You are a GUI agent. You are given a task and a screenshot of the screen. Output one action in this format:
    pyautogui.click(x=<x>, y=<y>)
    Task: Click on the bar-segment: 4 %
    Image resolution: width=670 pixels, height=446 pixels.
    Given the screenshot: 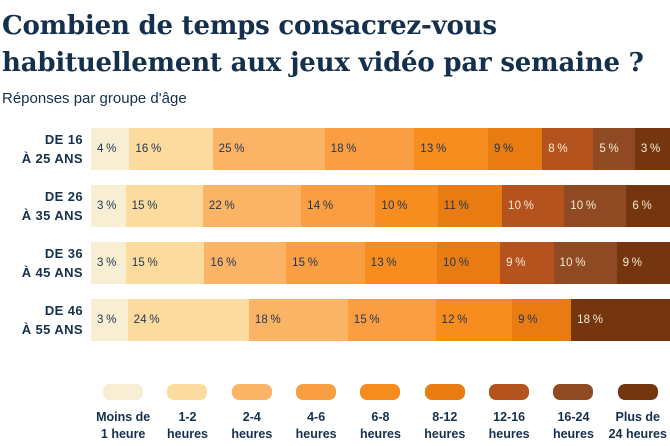 What is the action you would take?
    pyautogui.click(x=110, y=149)
    